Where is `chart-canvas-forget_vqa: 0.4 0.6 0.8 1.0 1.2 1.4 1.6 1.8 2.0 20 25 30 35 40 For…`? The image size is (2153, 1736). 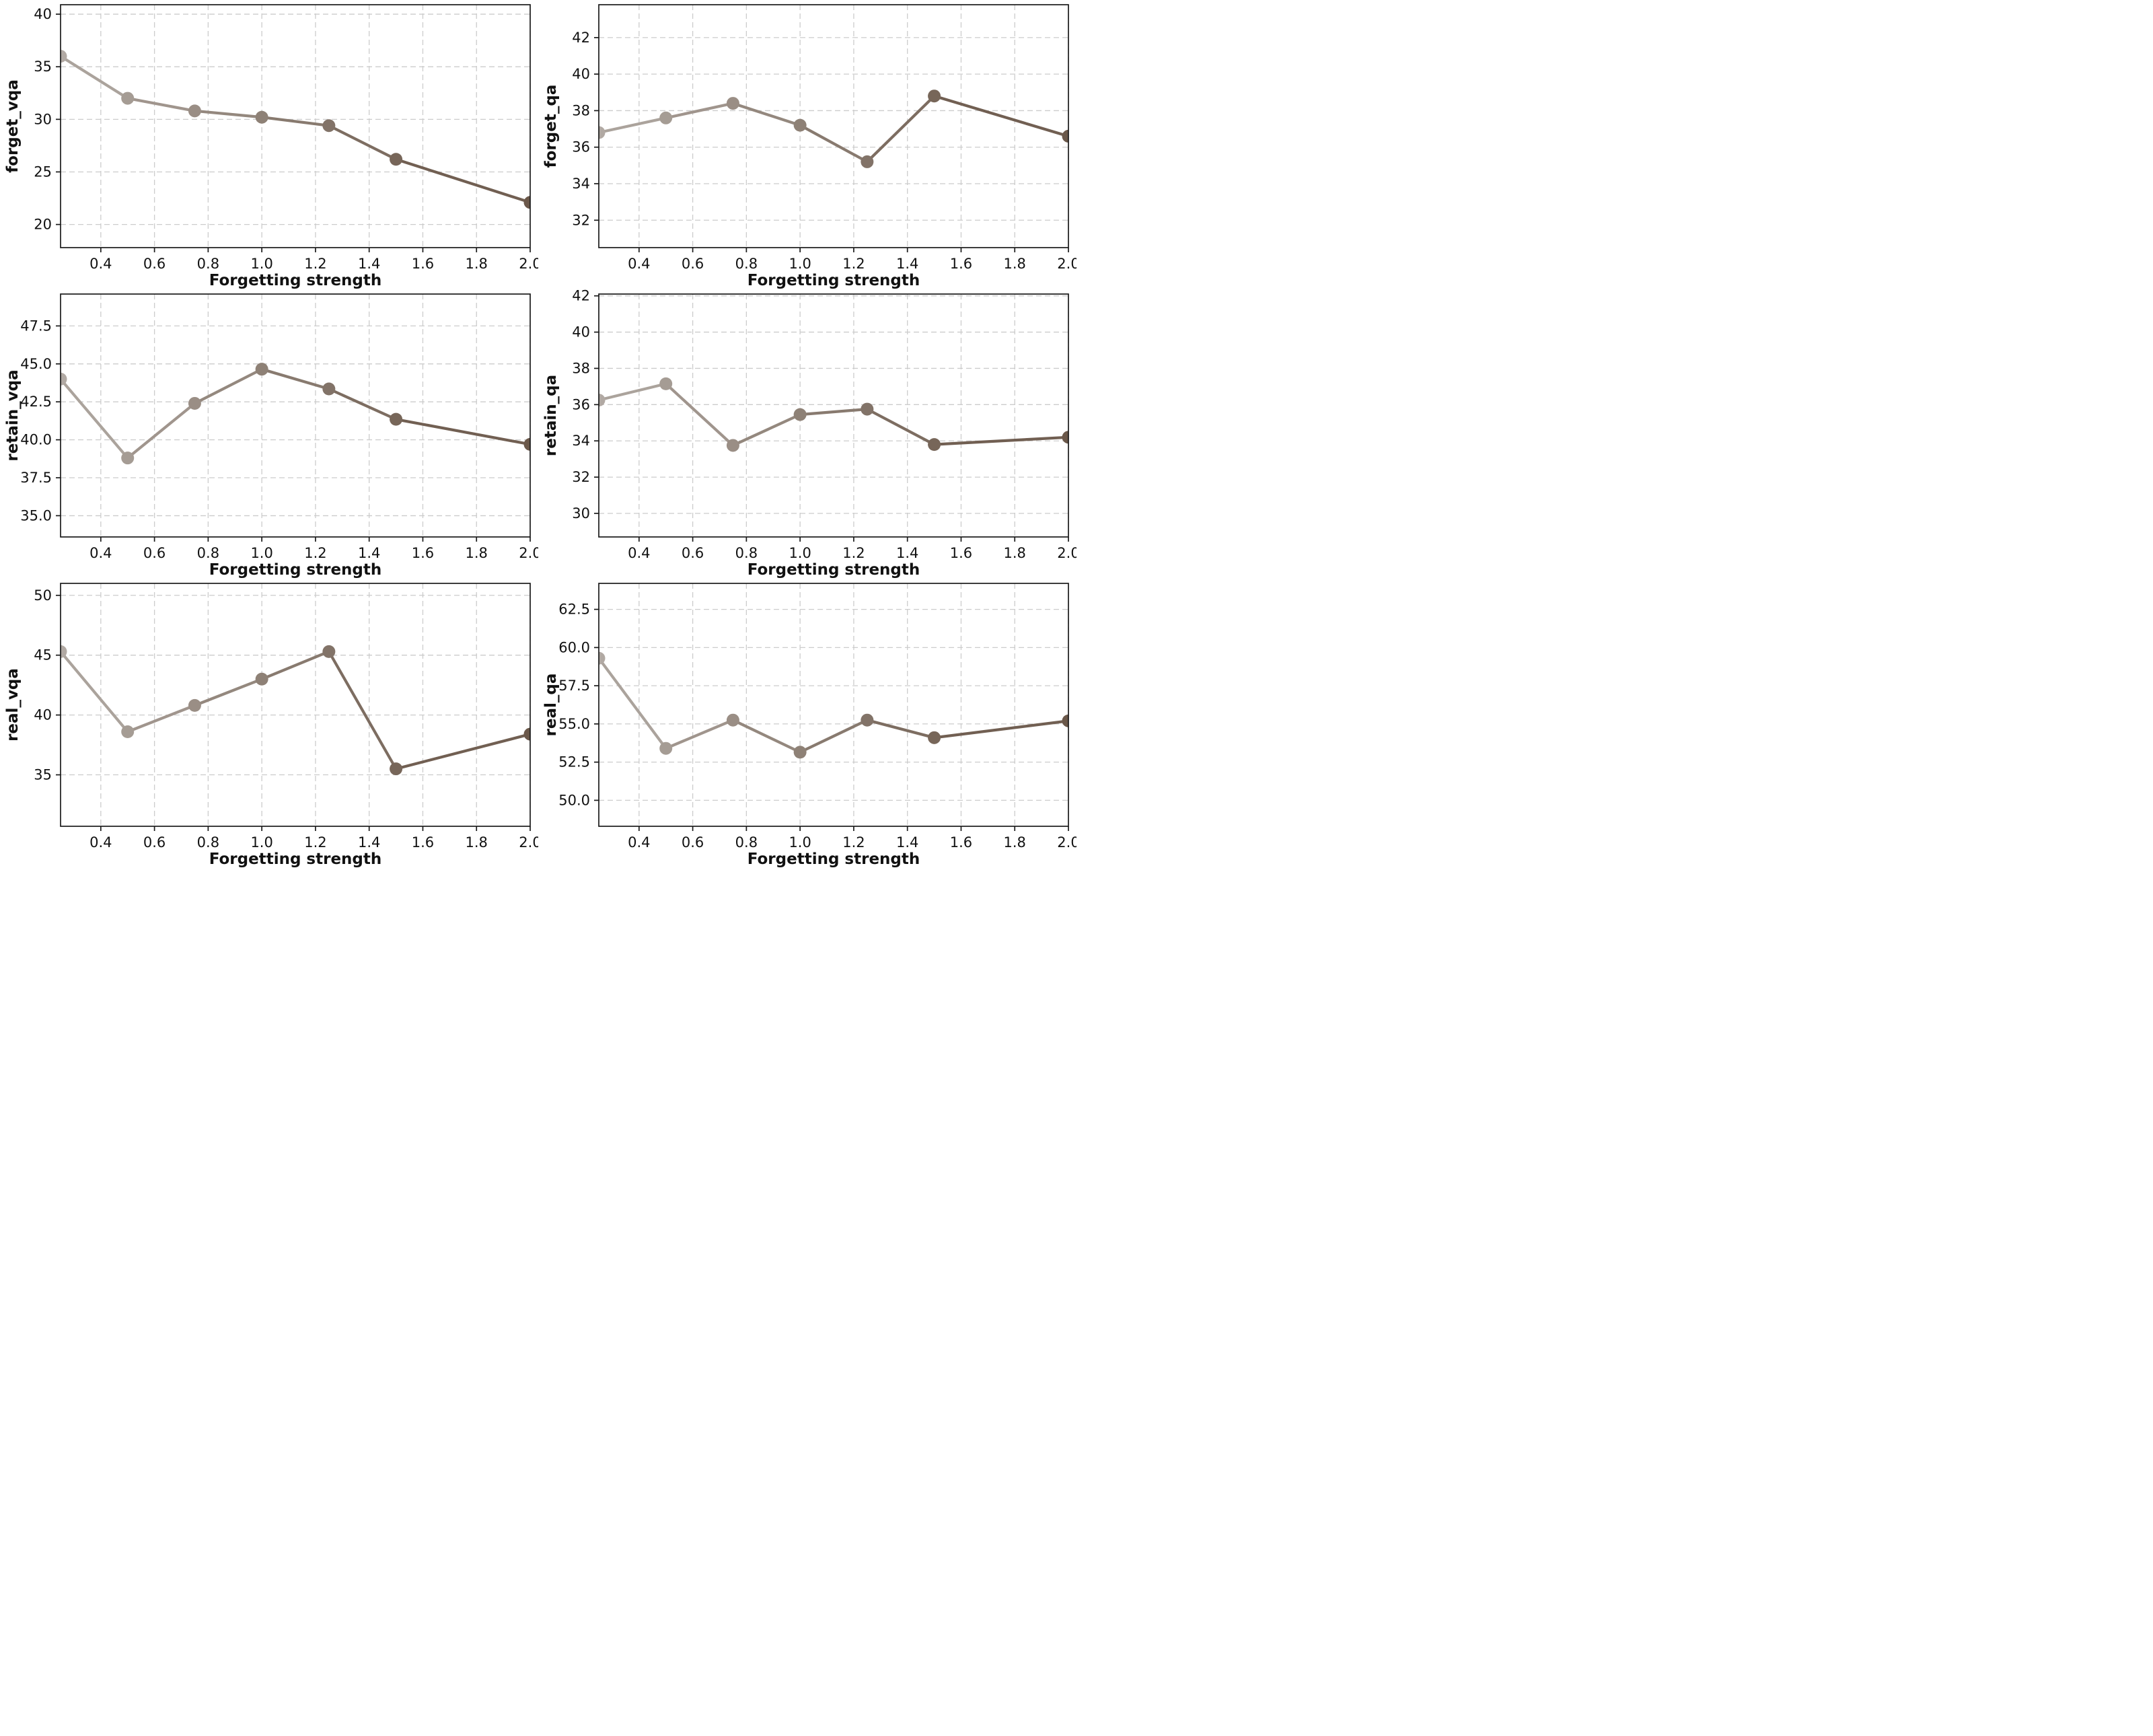 chart-canvas-forget_vqa: 0.4 0.6 0.8 1.0 1.2 1.4 1.6 1.8 2.0 20 25 30 35 40 For… is located at coordinates (271, 146).